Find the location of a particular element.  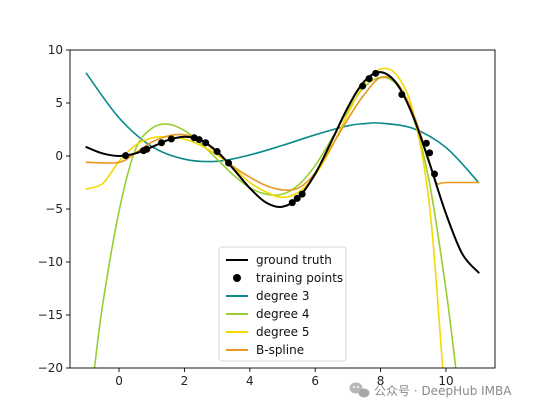

x-tick-label: 8 is located at coordinates (381, 381).